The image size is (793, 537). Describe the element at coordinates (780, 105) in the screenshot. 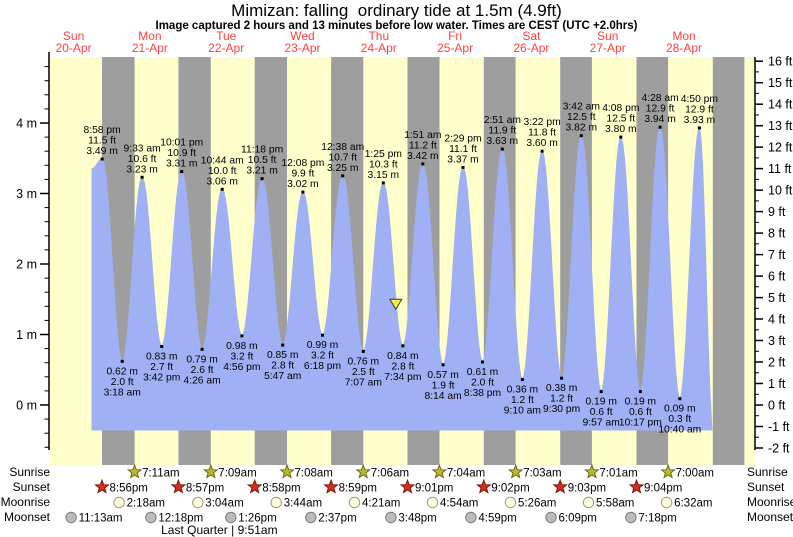

I see `right-axis-label: 14 ft` at that location.